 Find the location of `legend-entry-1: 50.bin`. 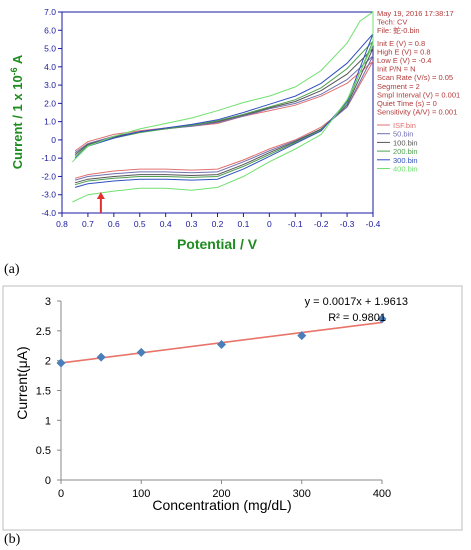

legend-entry-1: 50.bin is located at coordinates (403, 134).